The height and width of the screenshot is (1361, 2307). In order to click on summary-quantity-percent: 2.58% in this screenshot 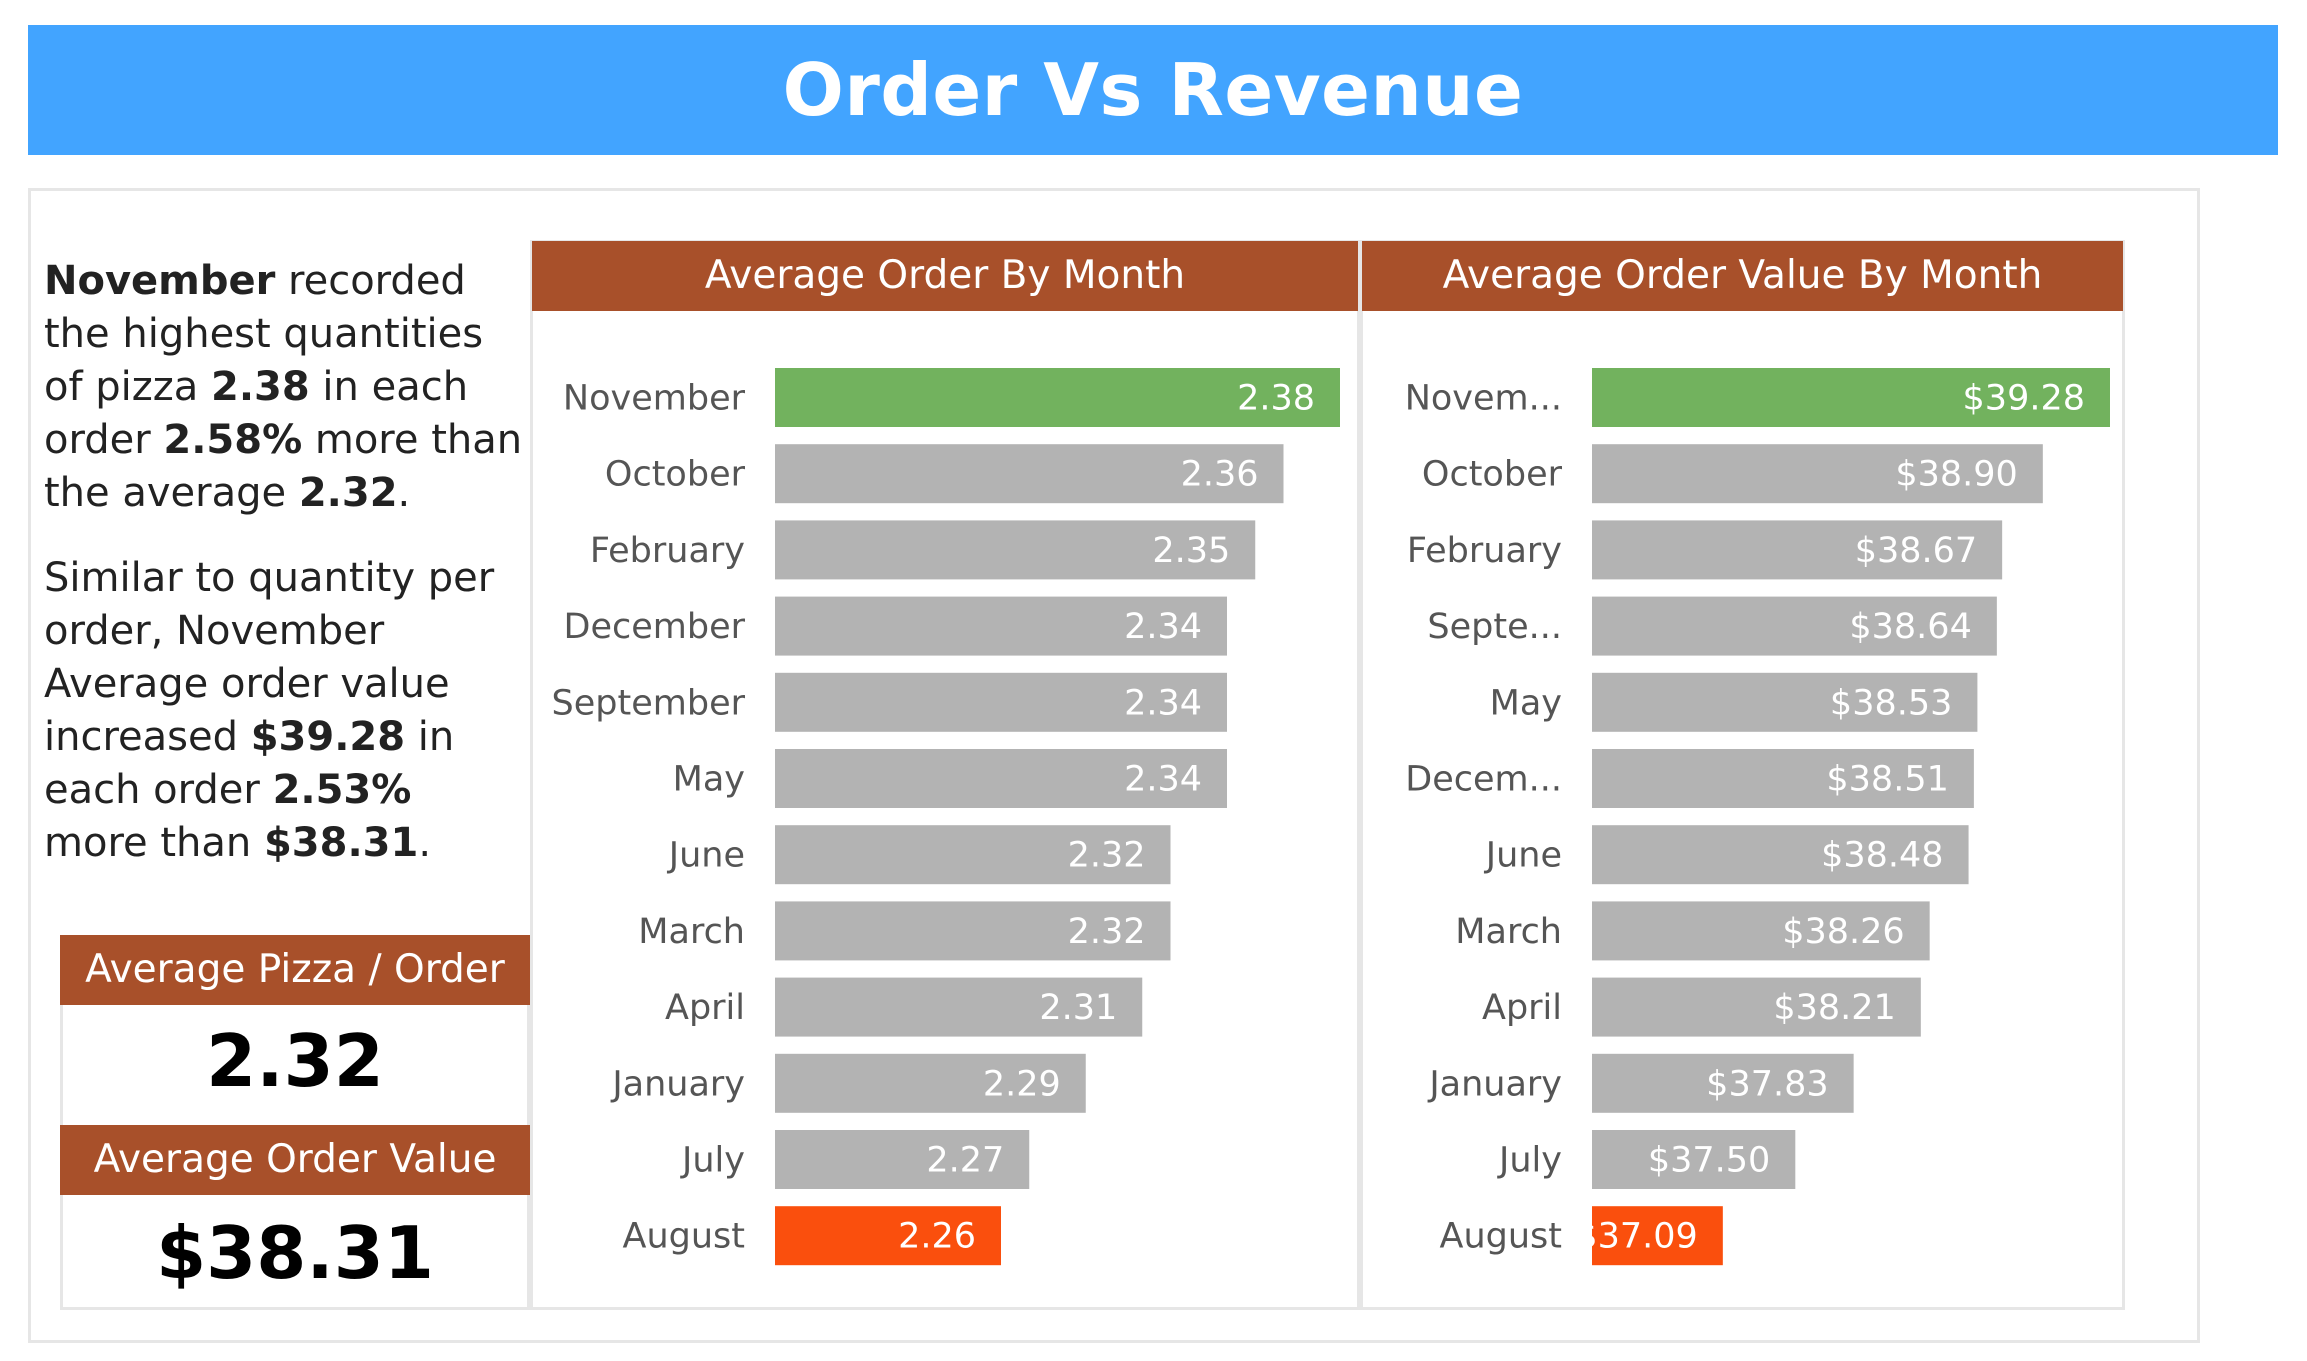, I will do `click(233, 440)`.